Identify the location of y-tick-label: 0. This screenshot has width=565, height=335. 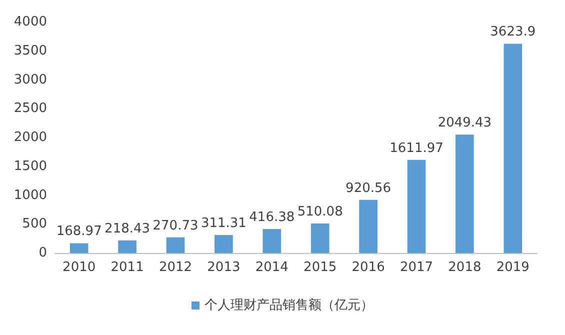
(42, 253).